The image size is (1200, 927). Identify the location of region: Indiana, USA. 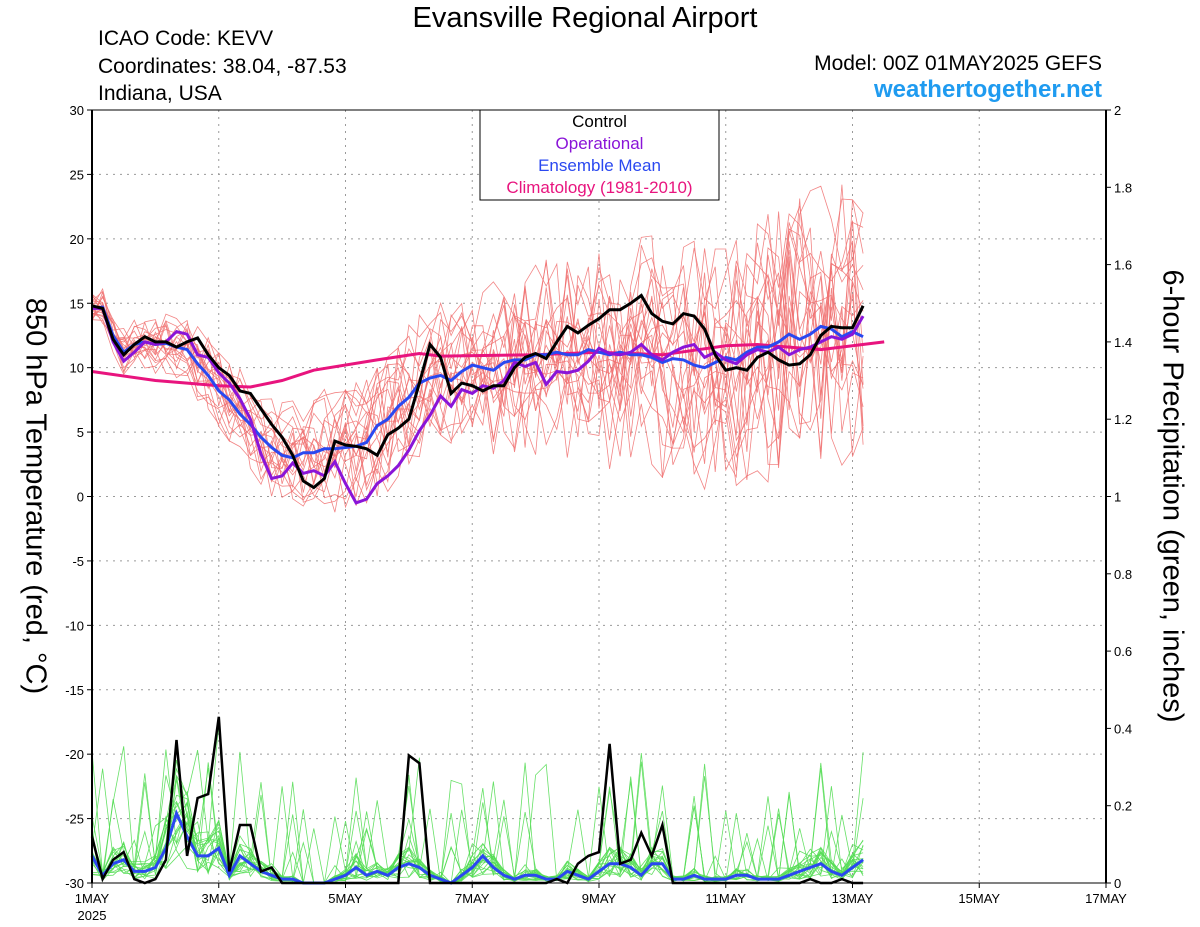
(160, 93).